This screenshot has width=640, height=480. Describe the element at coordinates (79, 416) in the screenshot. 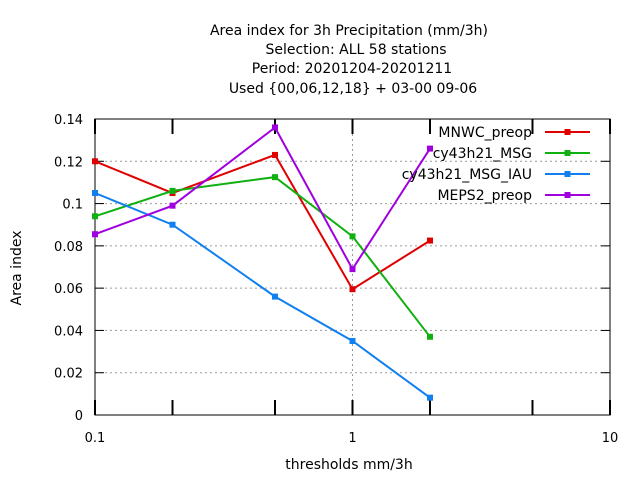

I see `y-tick-label: 0` at that location.